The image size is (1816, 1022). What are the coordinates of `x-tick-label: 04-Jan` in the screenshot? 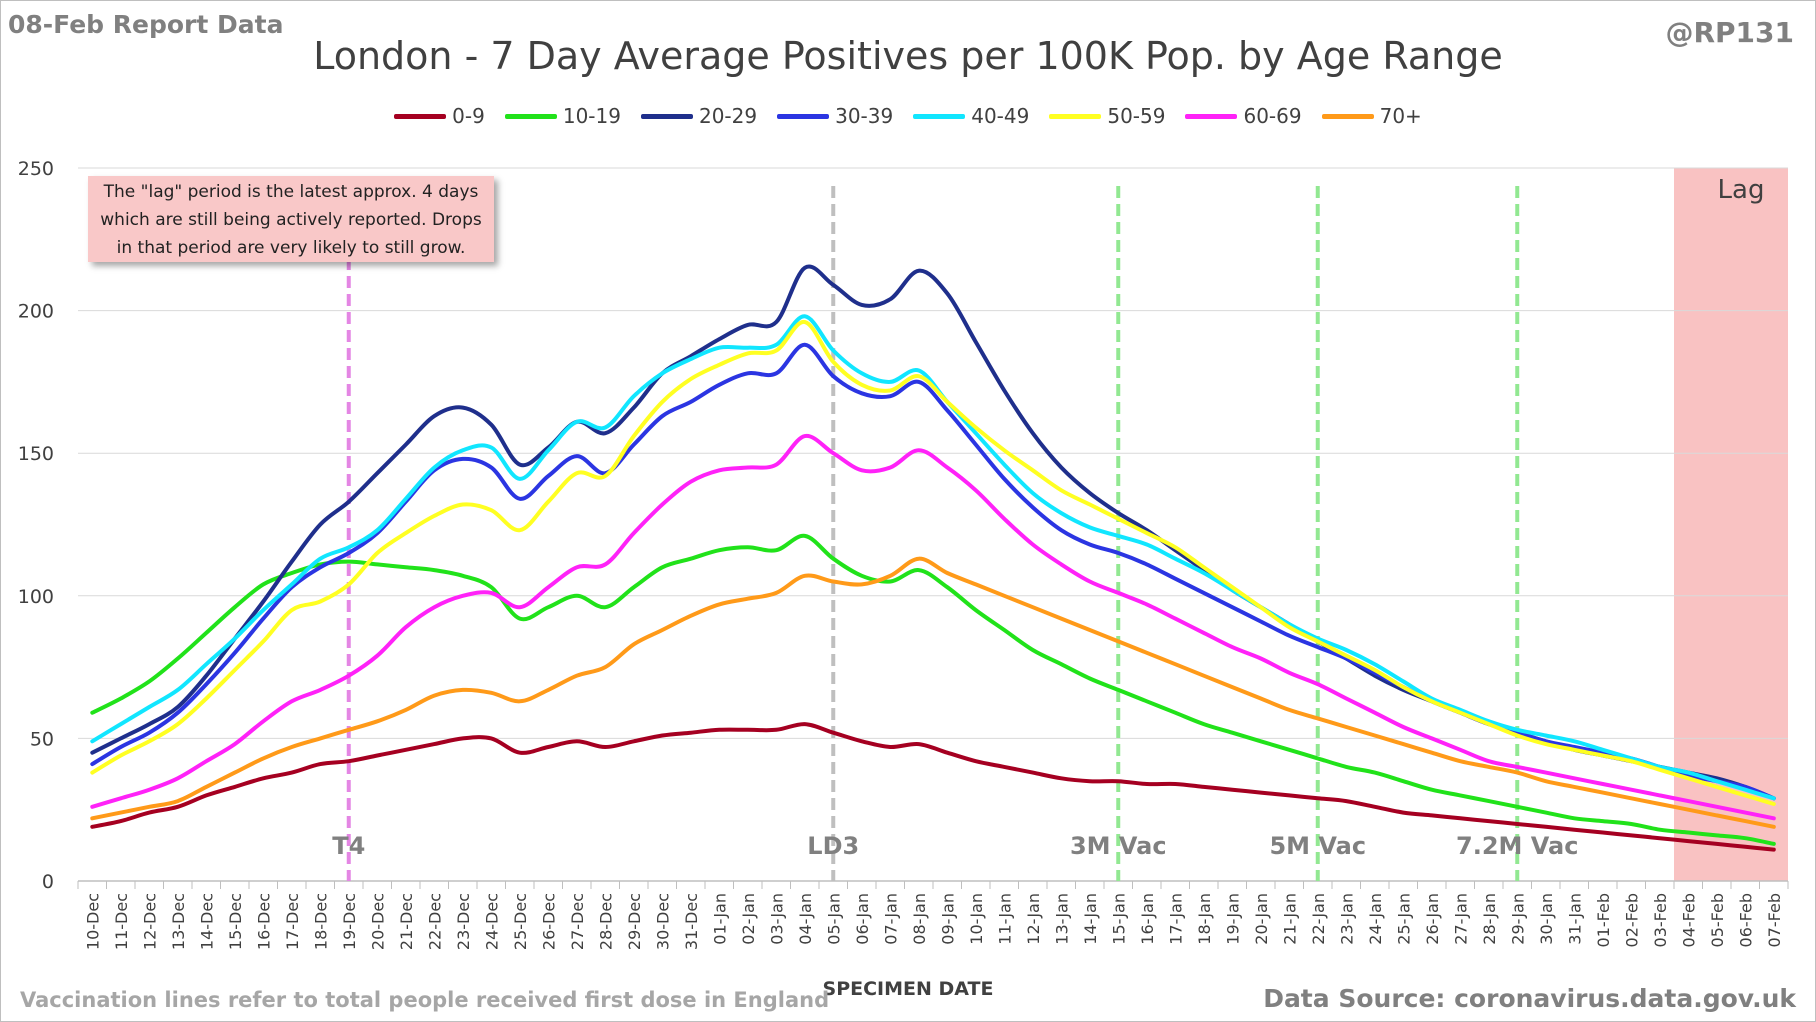 It's located at (805, 919).